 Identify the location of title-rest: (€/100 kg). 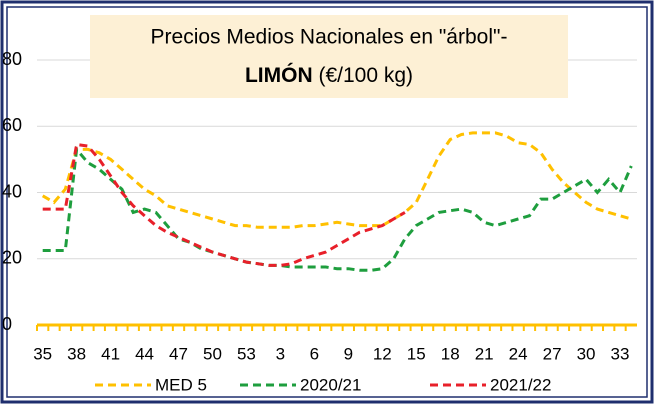
(363, 75).